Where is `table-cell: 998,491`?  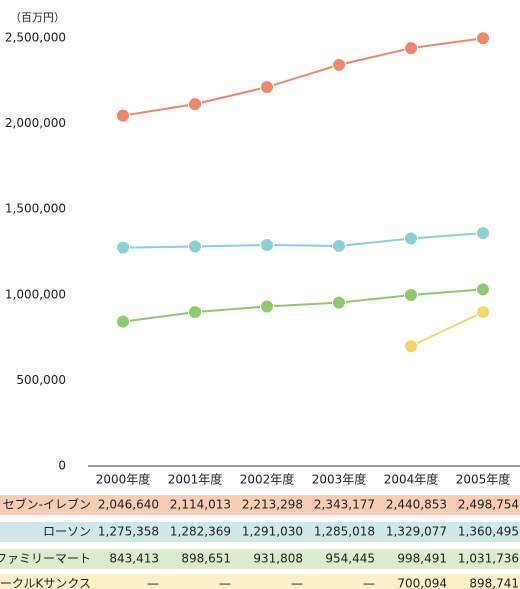 table-cell: 998,491 is located at coordinates (422, 559).